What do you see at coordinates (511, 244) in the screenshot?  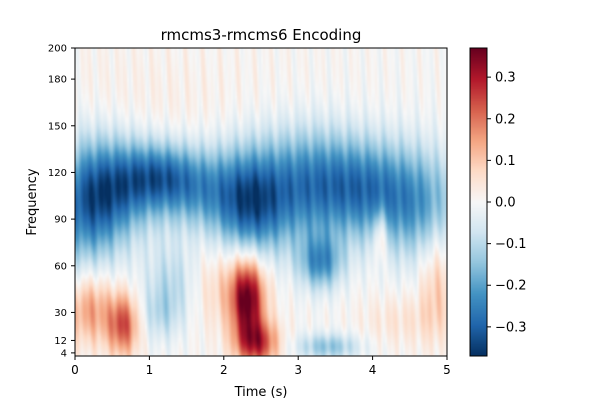 I see `colorbar-tick-label: −0.1` at bounding box center [511, 244].